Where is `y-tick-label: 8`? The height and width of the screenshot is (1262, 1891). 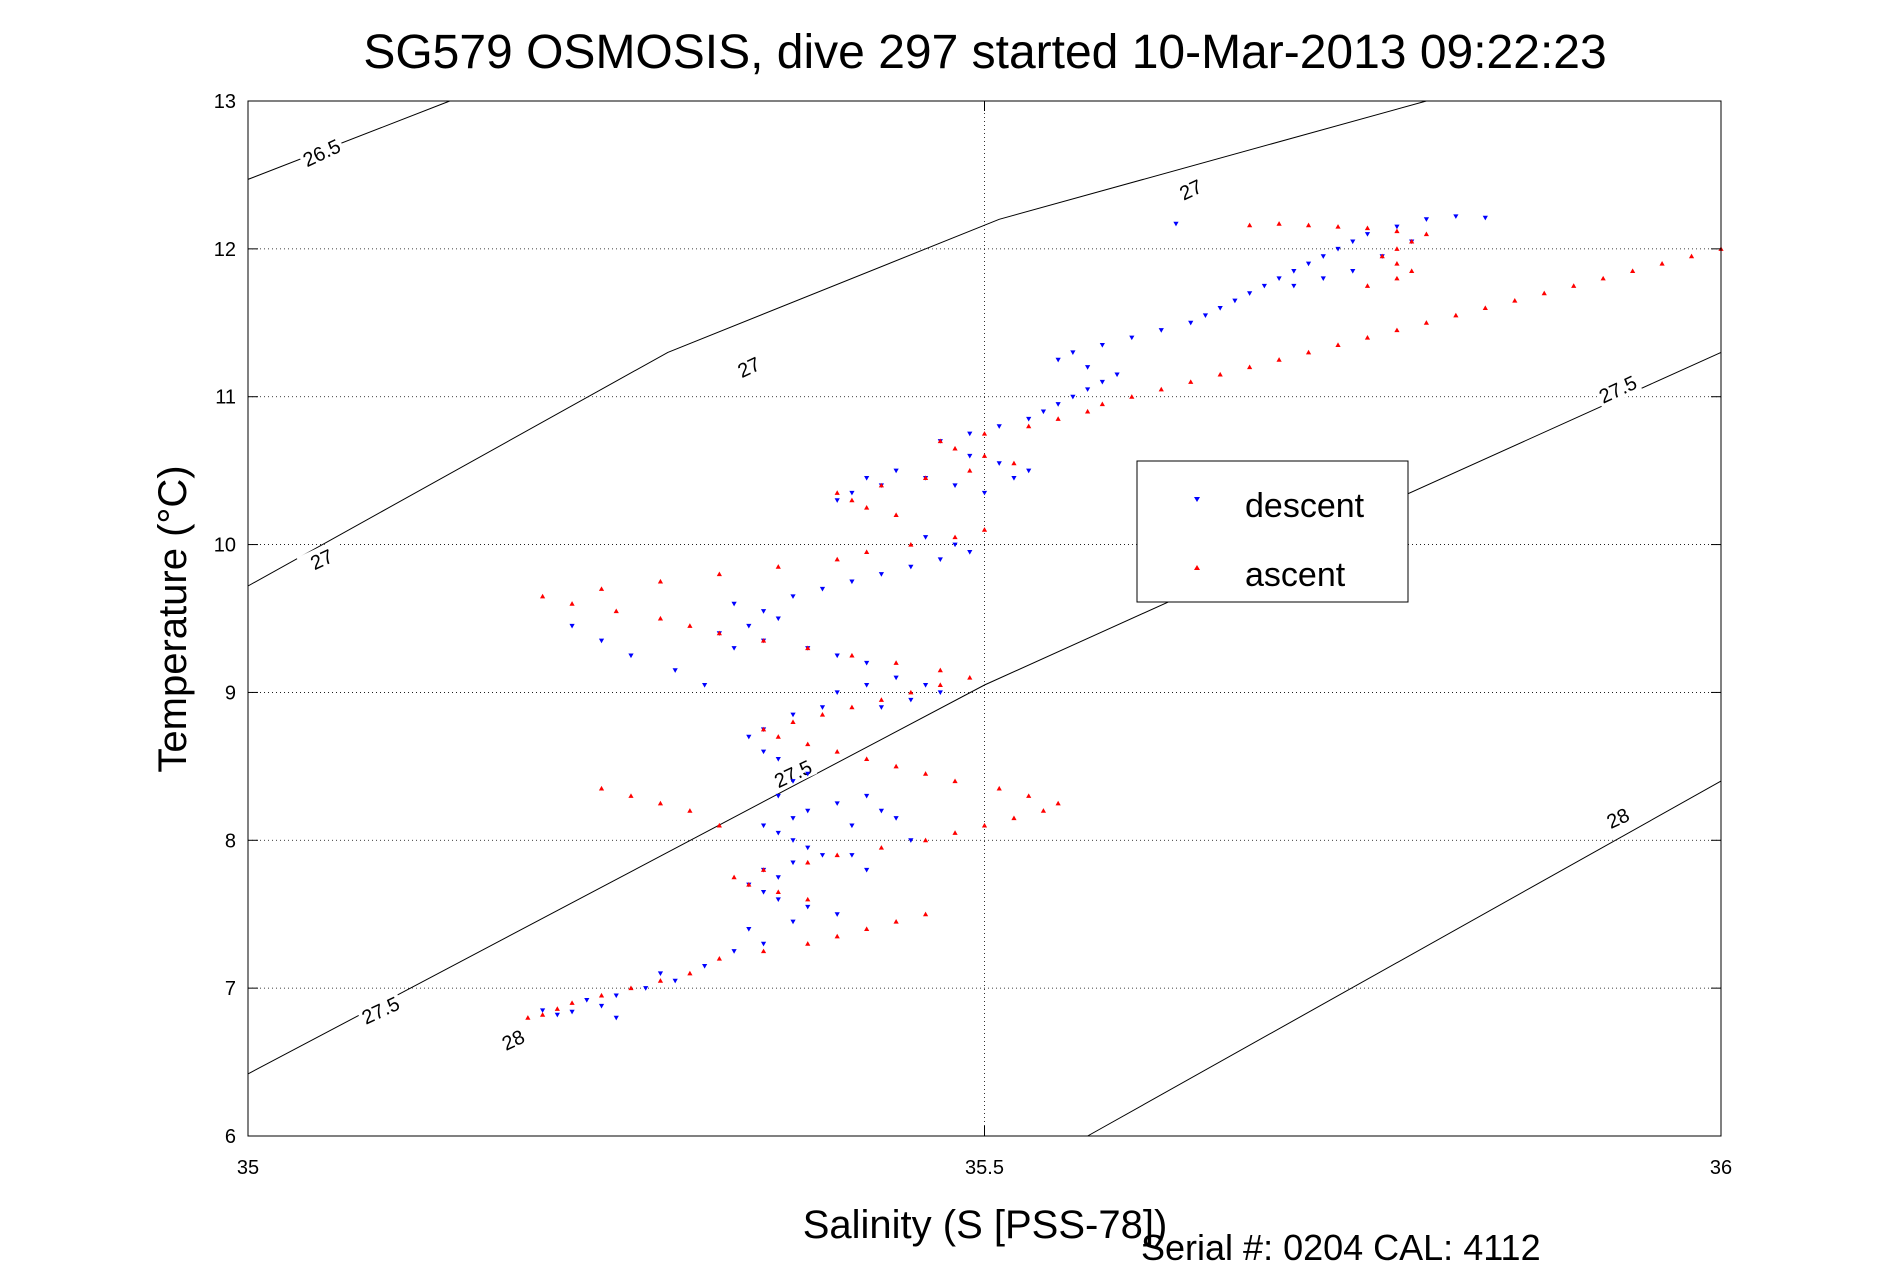
y-tick-label: 8 is located at coordinates (230, 841).